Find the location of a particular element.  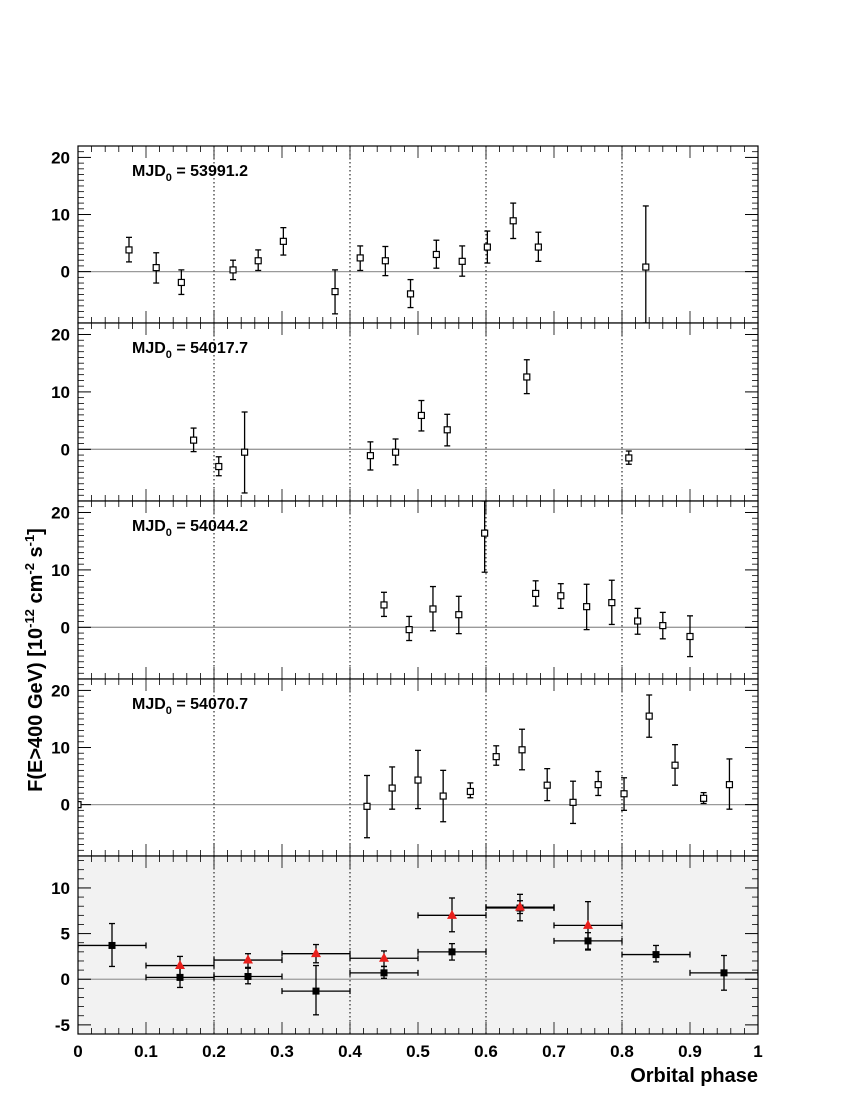

panel-background is located at coordinates (418, 590).